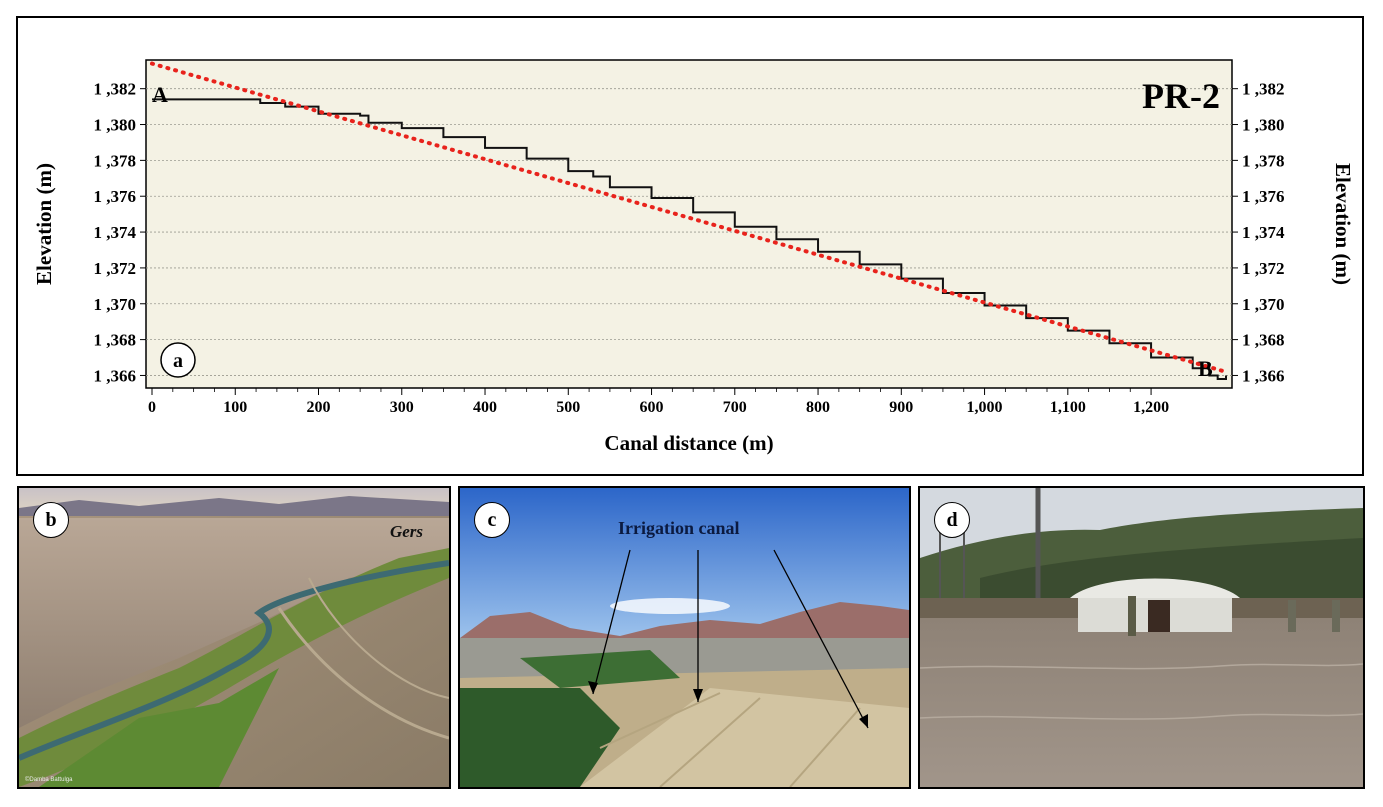  I want to click on y-tick-label-right: 1 ,376, so click(1263, 196).